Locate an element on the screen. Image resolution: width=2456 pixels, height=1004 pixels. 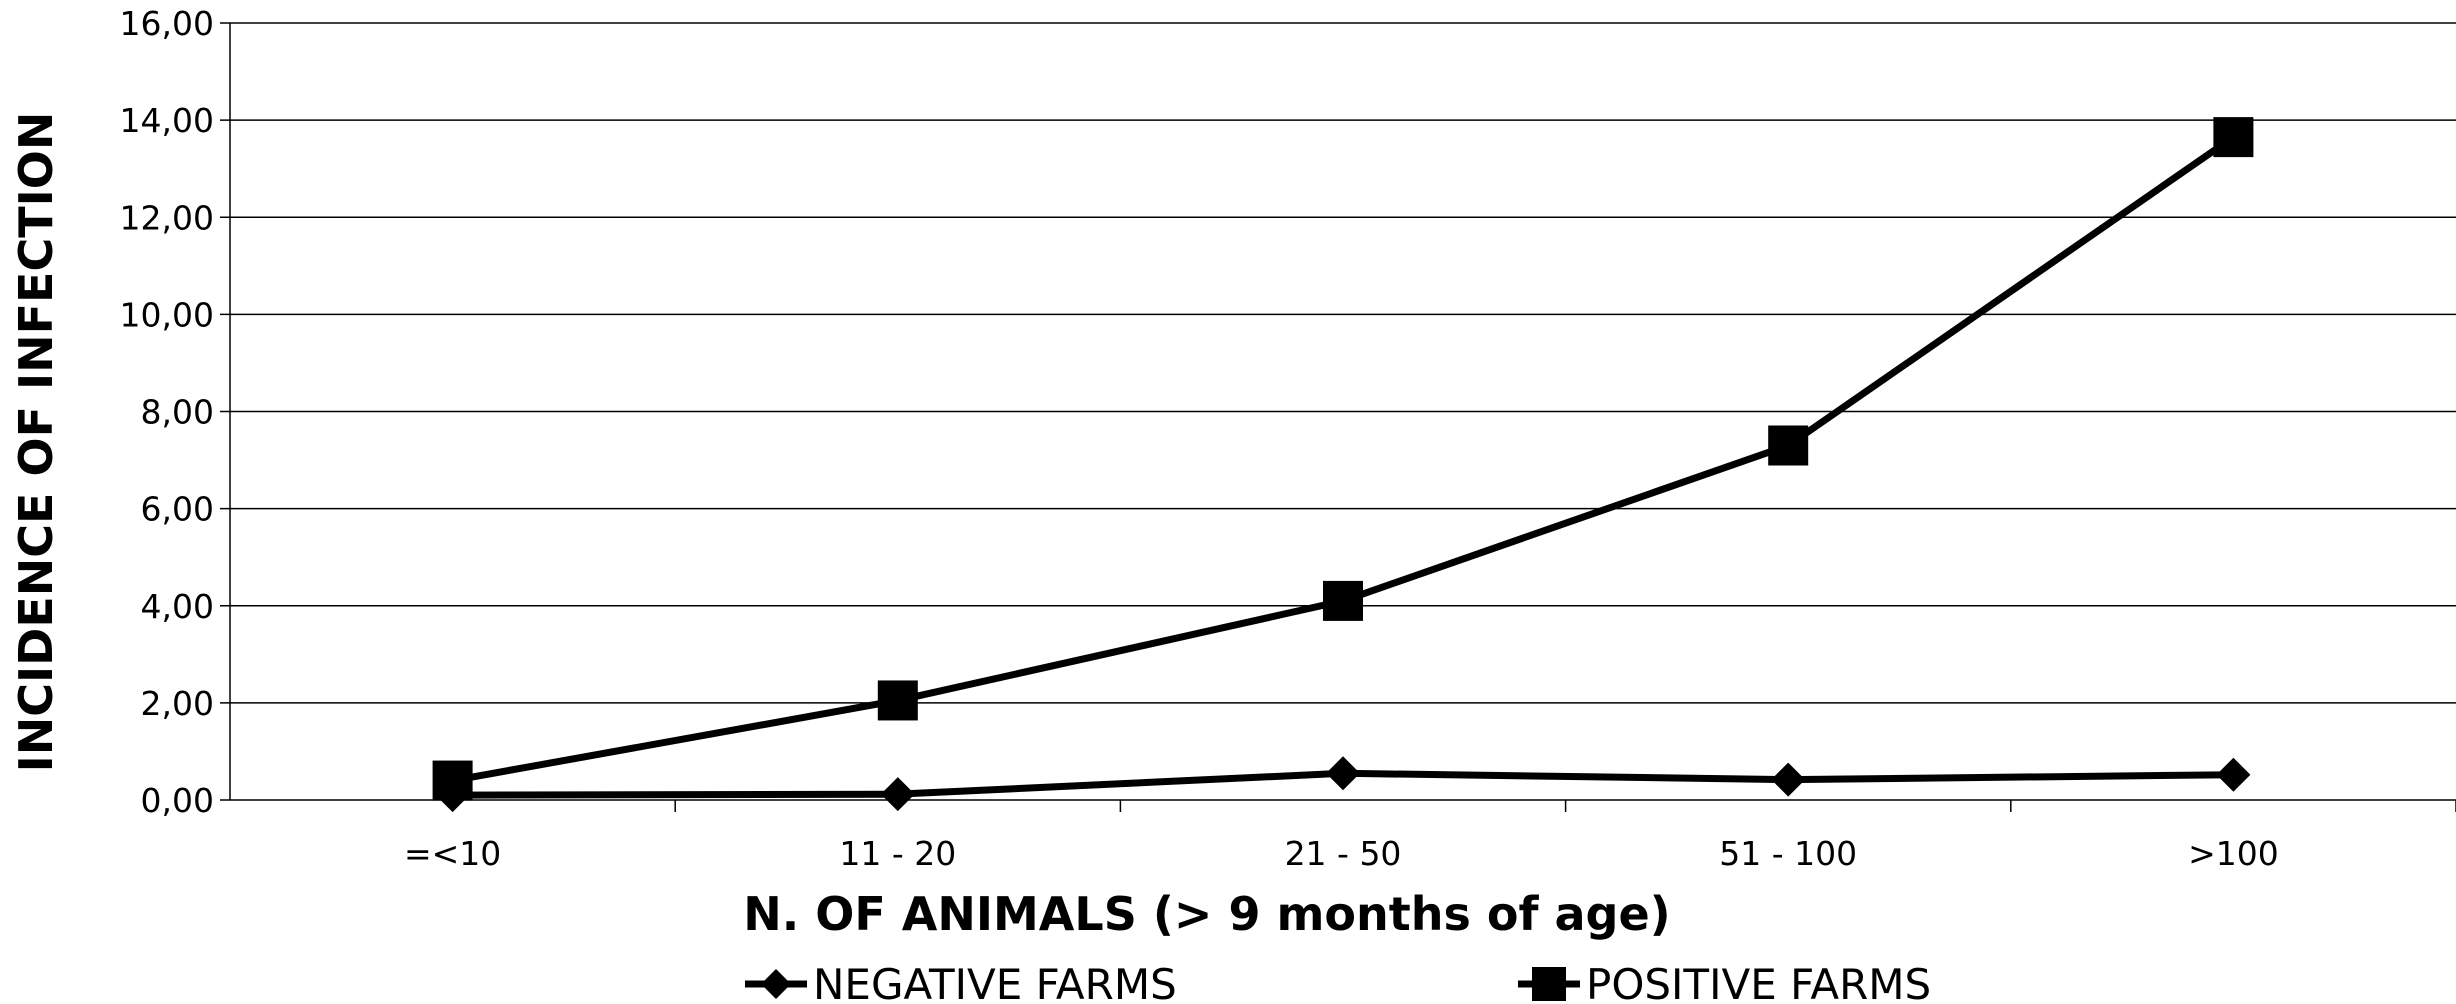
x-tick-label: 51 - 100 is located at coordinates (1788, 853).